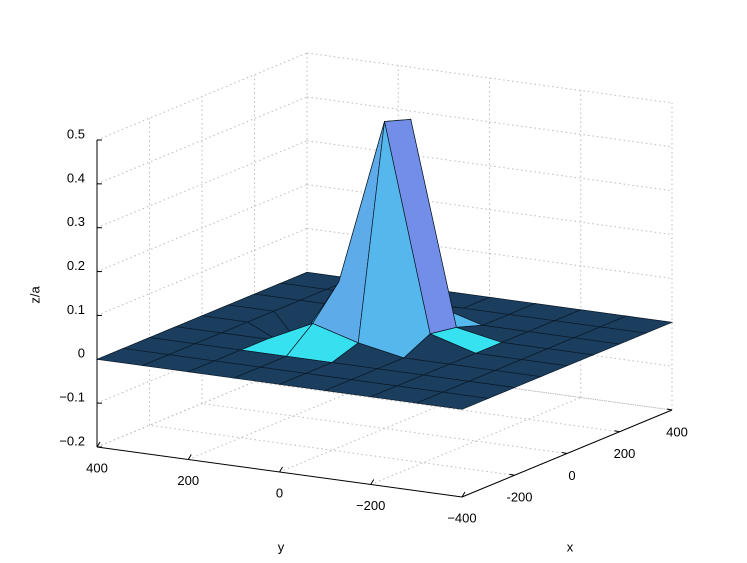 The image size is (747, 563). What do you see at coordinates (677, 431) in the screenshot?
I see `x-tick-label: 400` at bounding box center [677, 431].